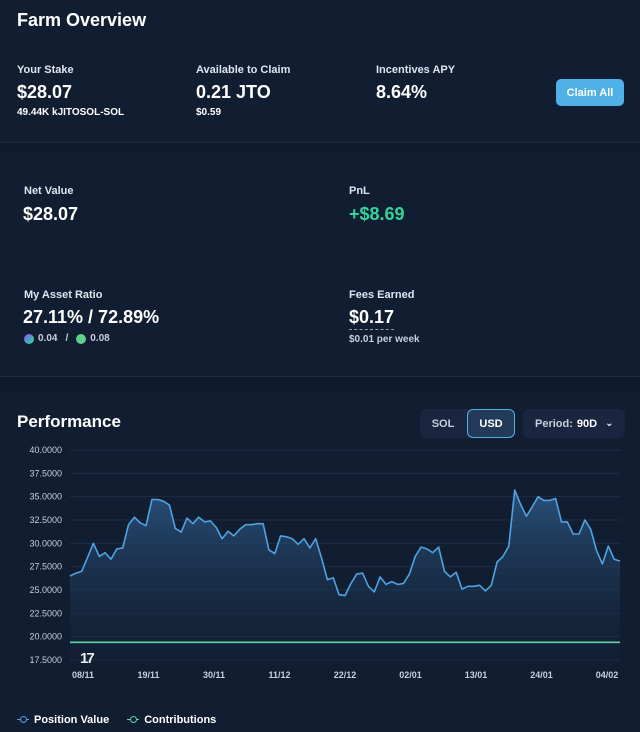 The image size is (640, 732). Describe the element at coordinates (233, 92) in the screenshot. I see `available-claim-value: 0.21 JTO` at that location.